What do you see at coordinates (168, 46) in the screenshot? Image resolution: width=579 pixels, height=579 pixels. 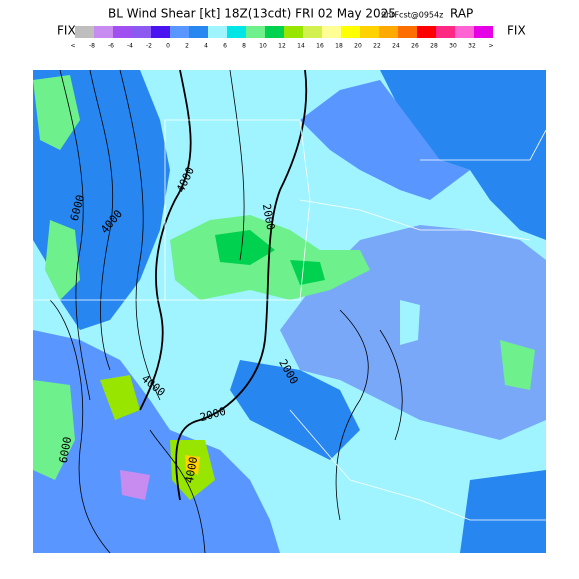 I see `colorbar-label: 0` at bounding box center [168, 46].